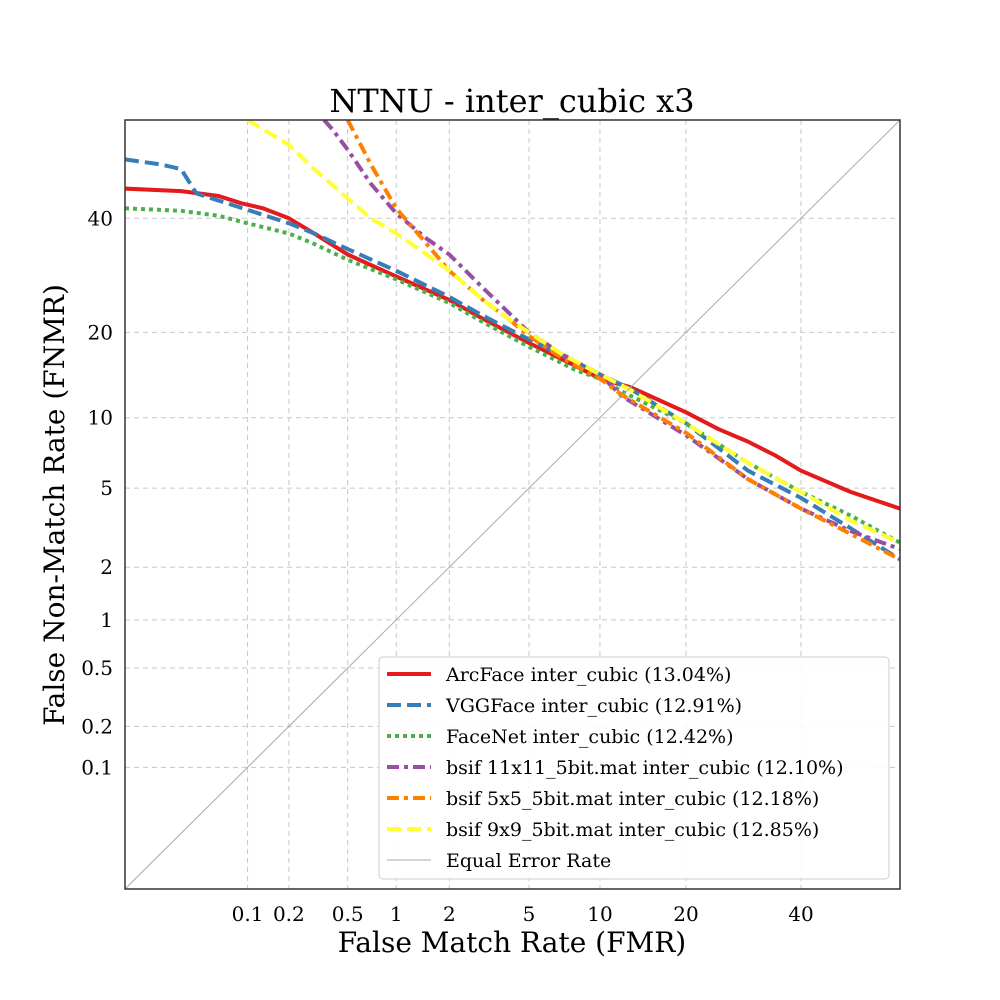 Image resolution: width=1000 pixels, height=1000 pixels. What do you see at coordinates (348, 914) in the screenshot?
I see `x-tick-label: 0.5` at bounding box center [348, 914].